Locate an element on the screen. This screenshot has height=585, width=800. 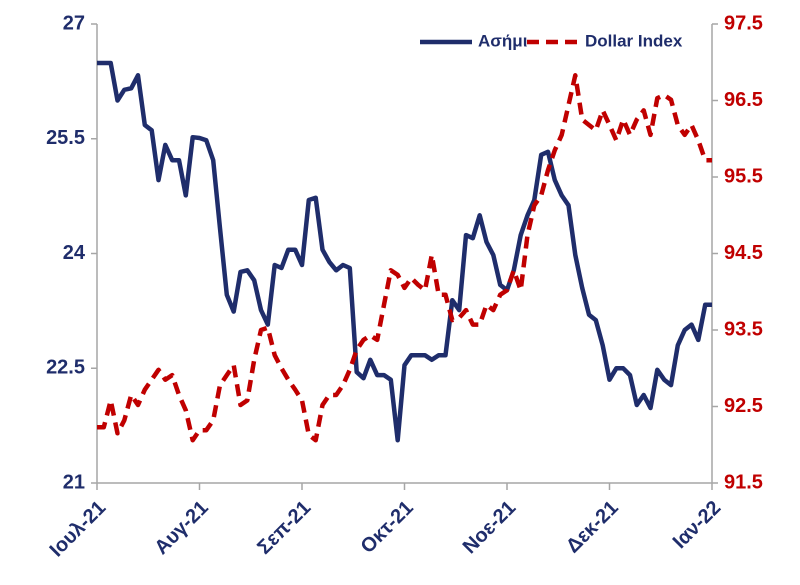
x-tick-label: Ιαν-22 is located at coordinates (697, 525).